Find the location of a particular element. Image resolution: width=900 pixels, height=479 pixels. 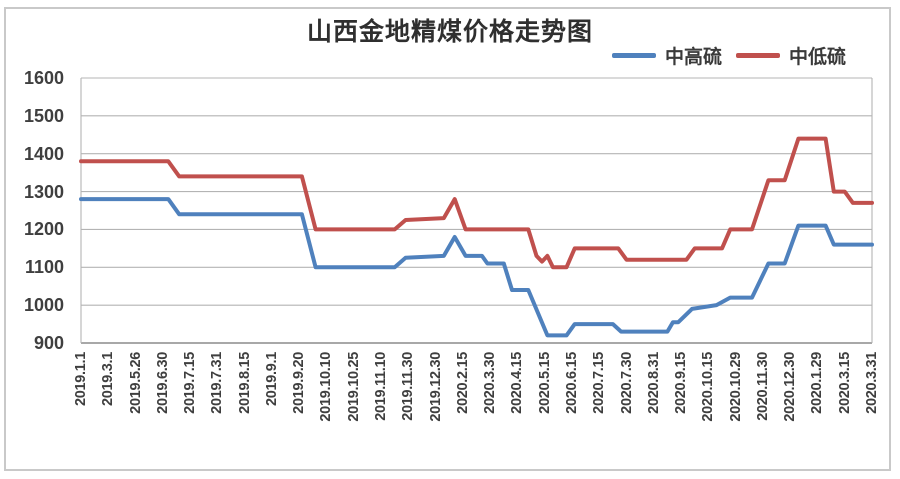

legend: 中高硫 中低硫 is located at coordinates (736, 55).